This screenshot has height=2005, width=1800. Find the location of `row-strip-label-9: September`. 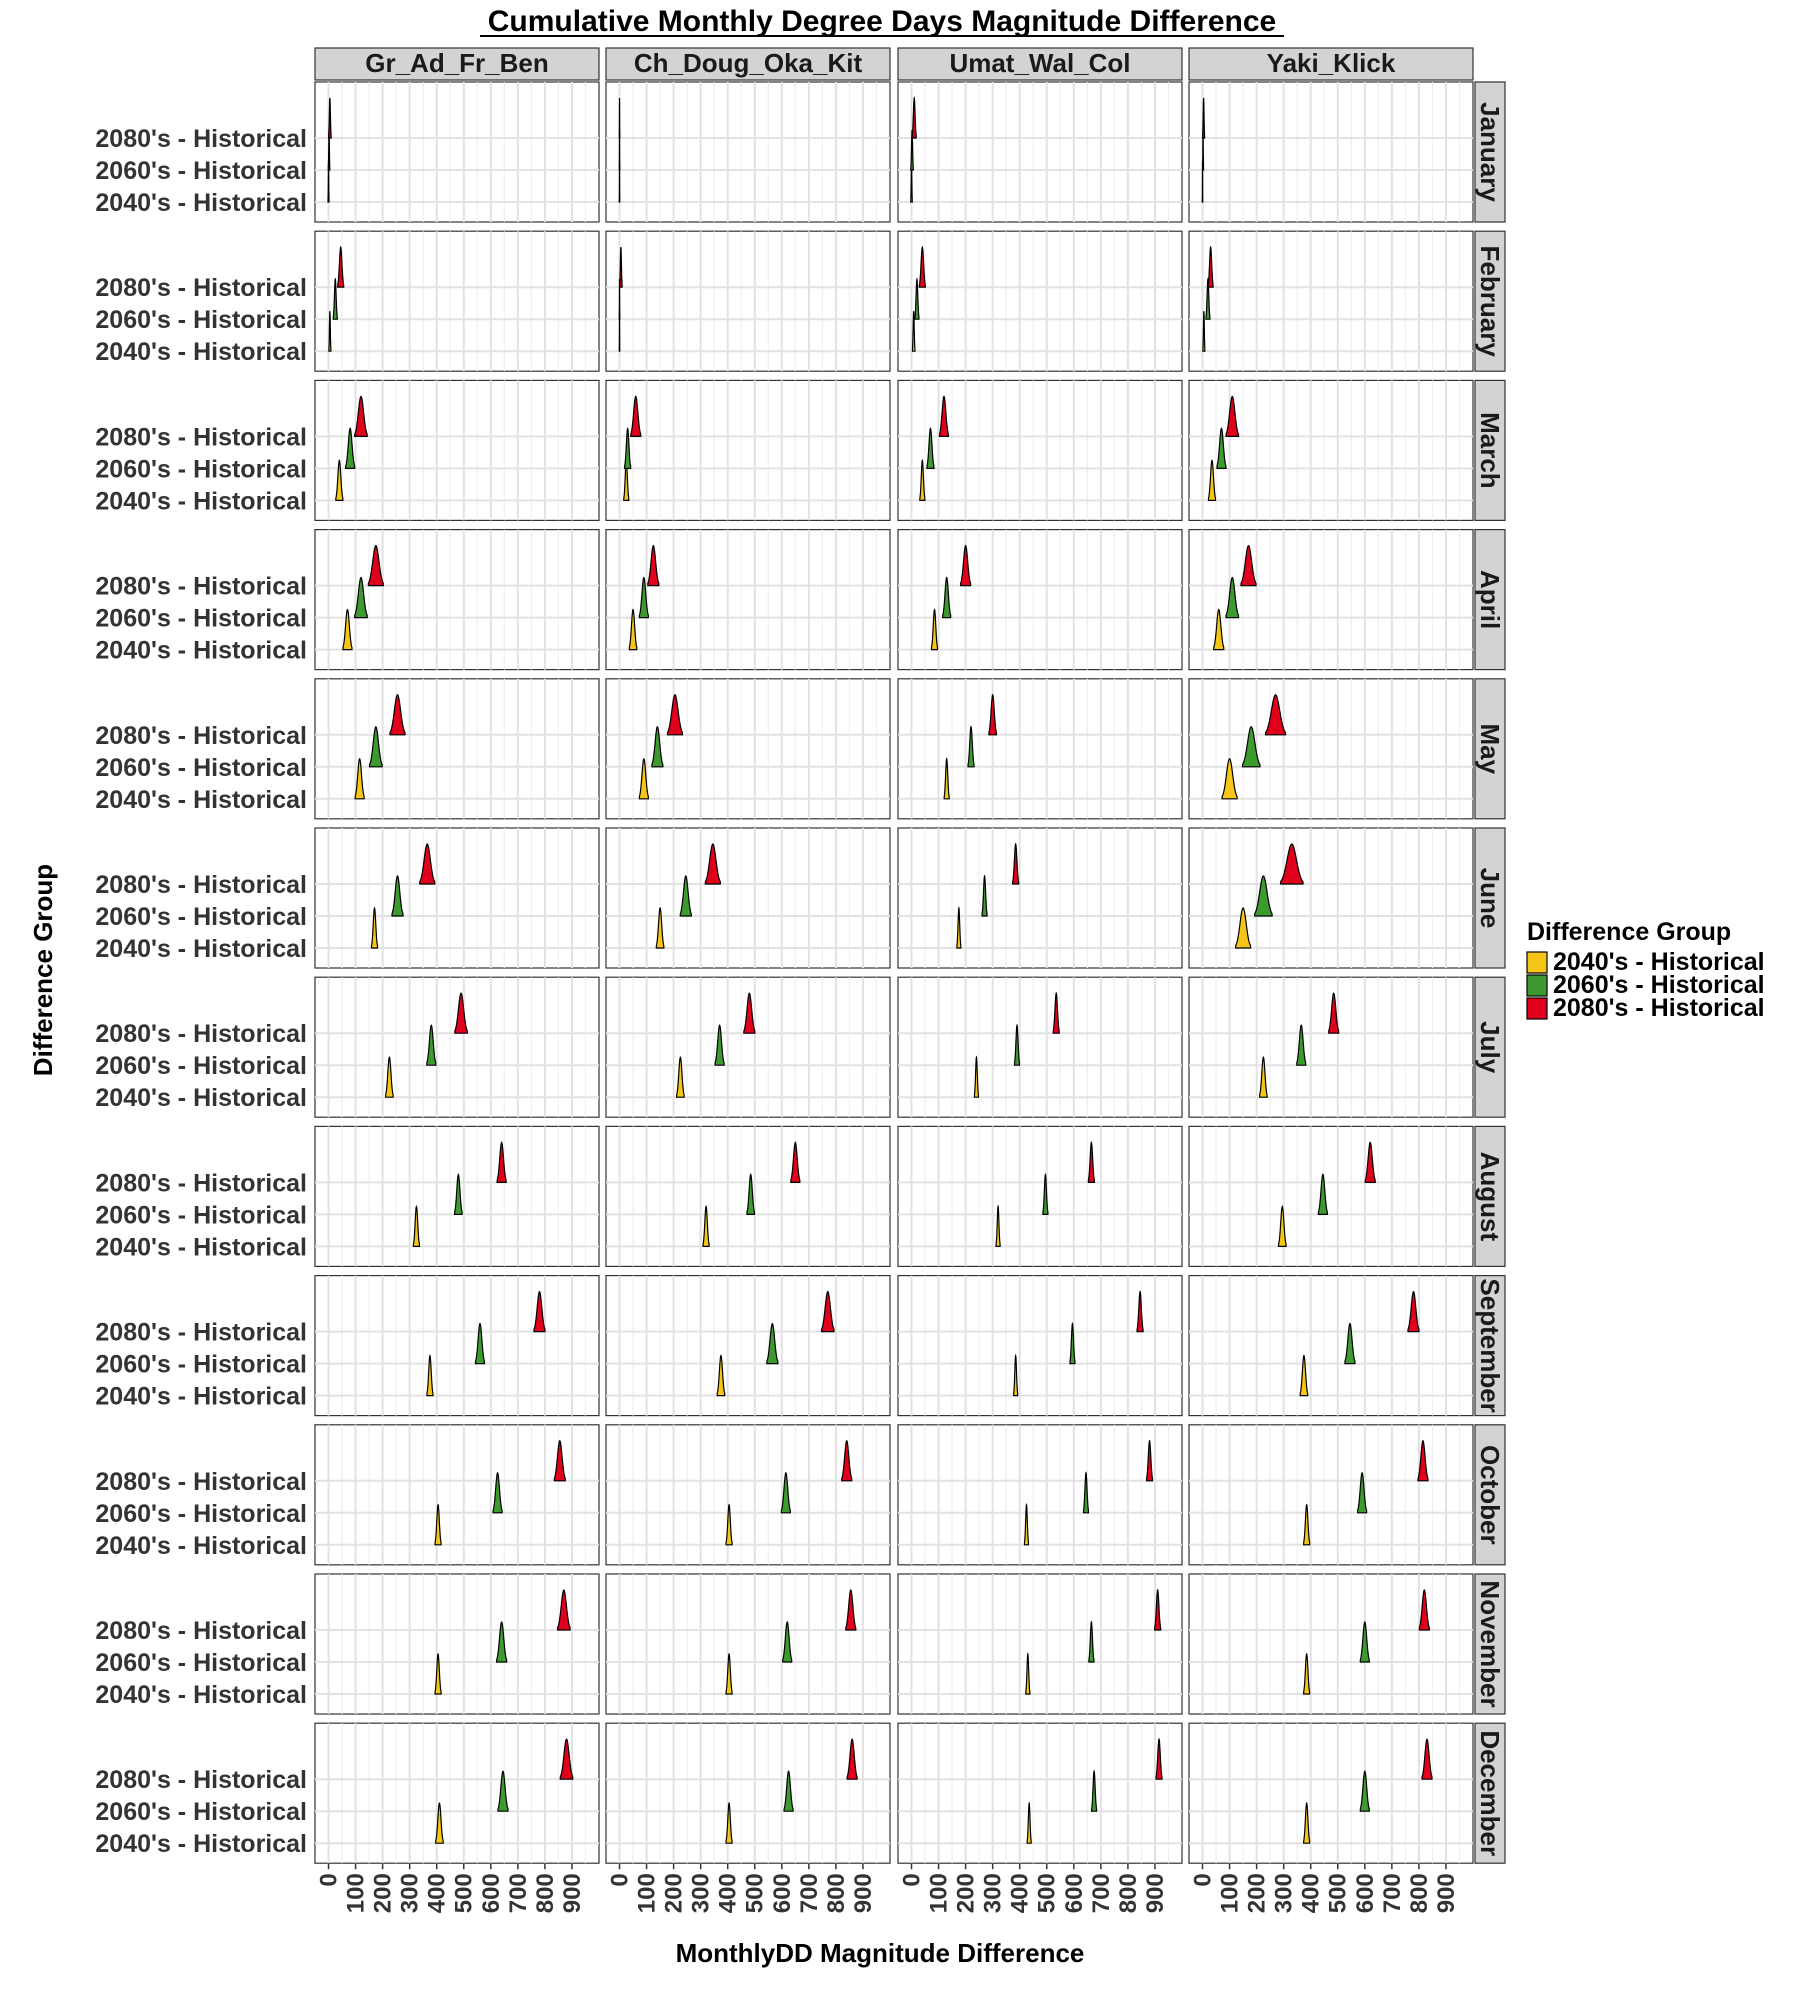

row-strip-label-9: September is located at coordinates (1490, 1345).